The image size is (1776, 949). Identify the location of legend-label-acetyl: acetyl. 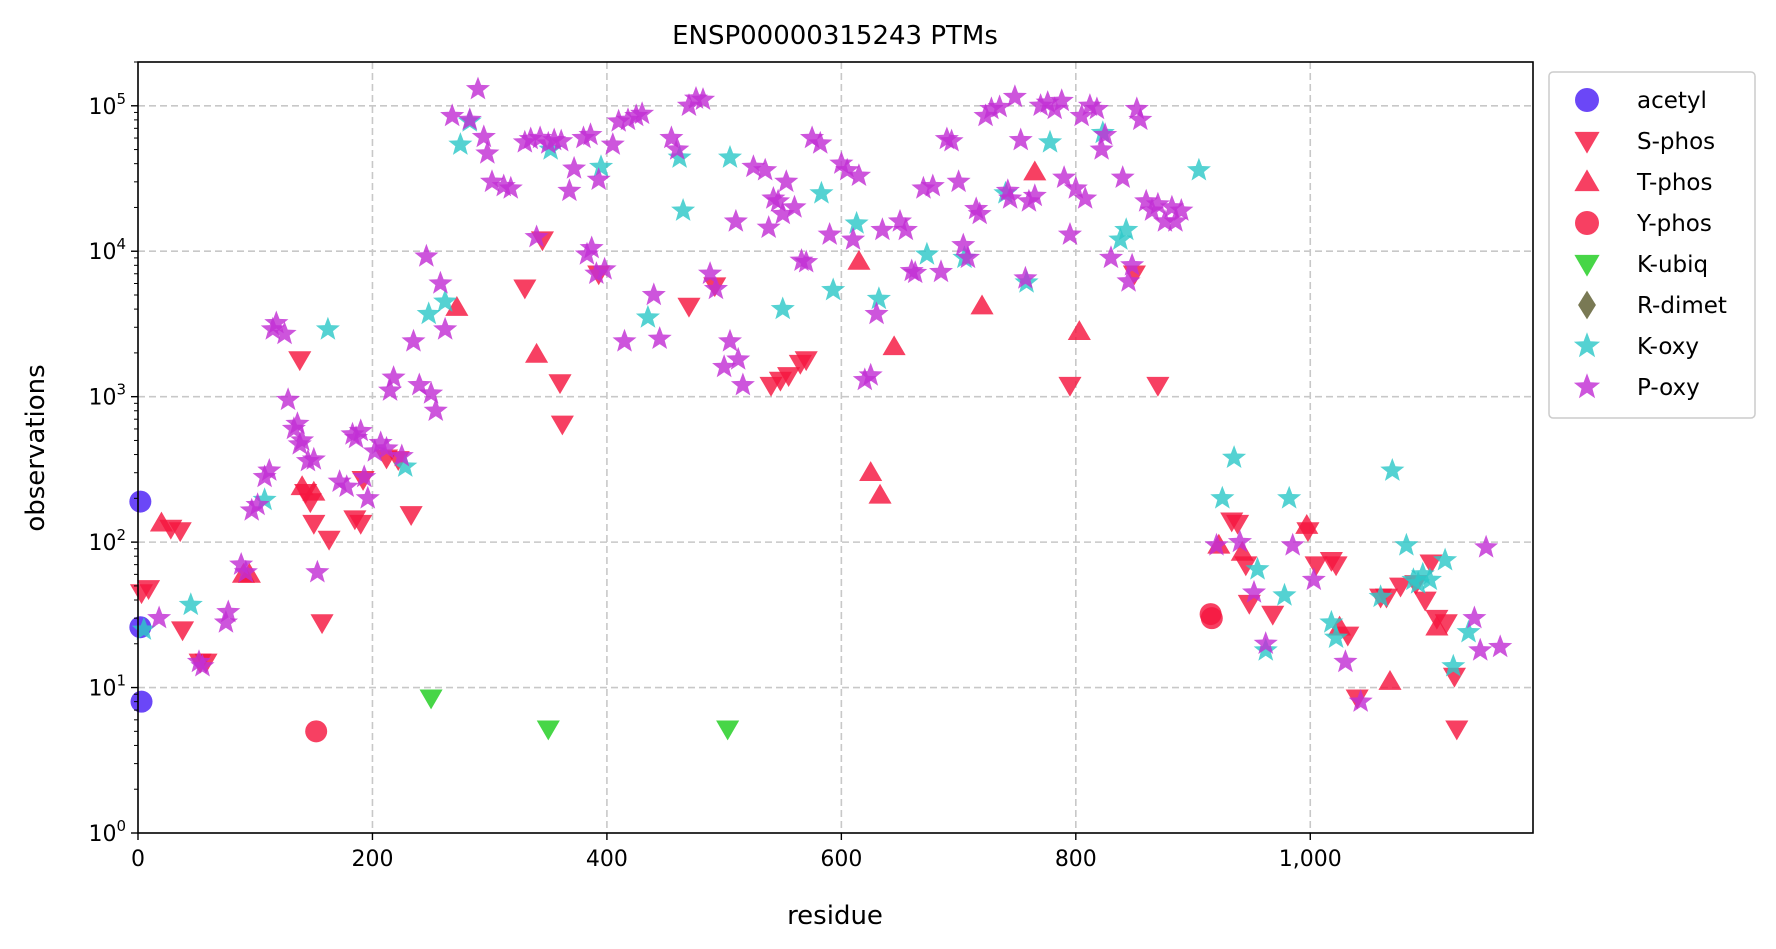
(1672, 101).